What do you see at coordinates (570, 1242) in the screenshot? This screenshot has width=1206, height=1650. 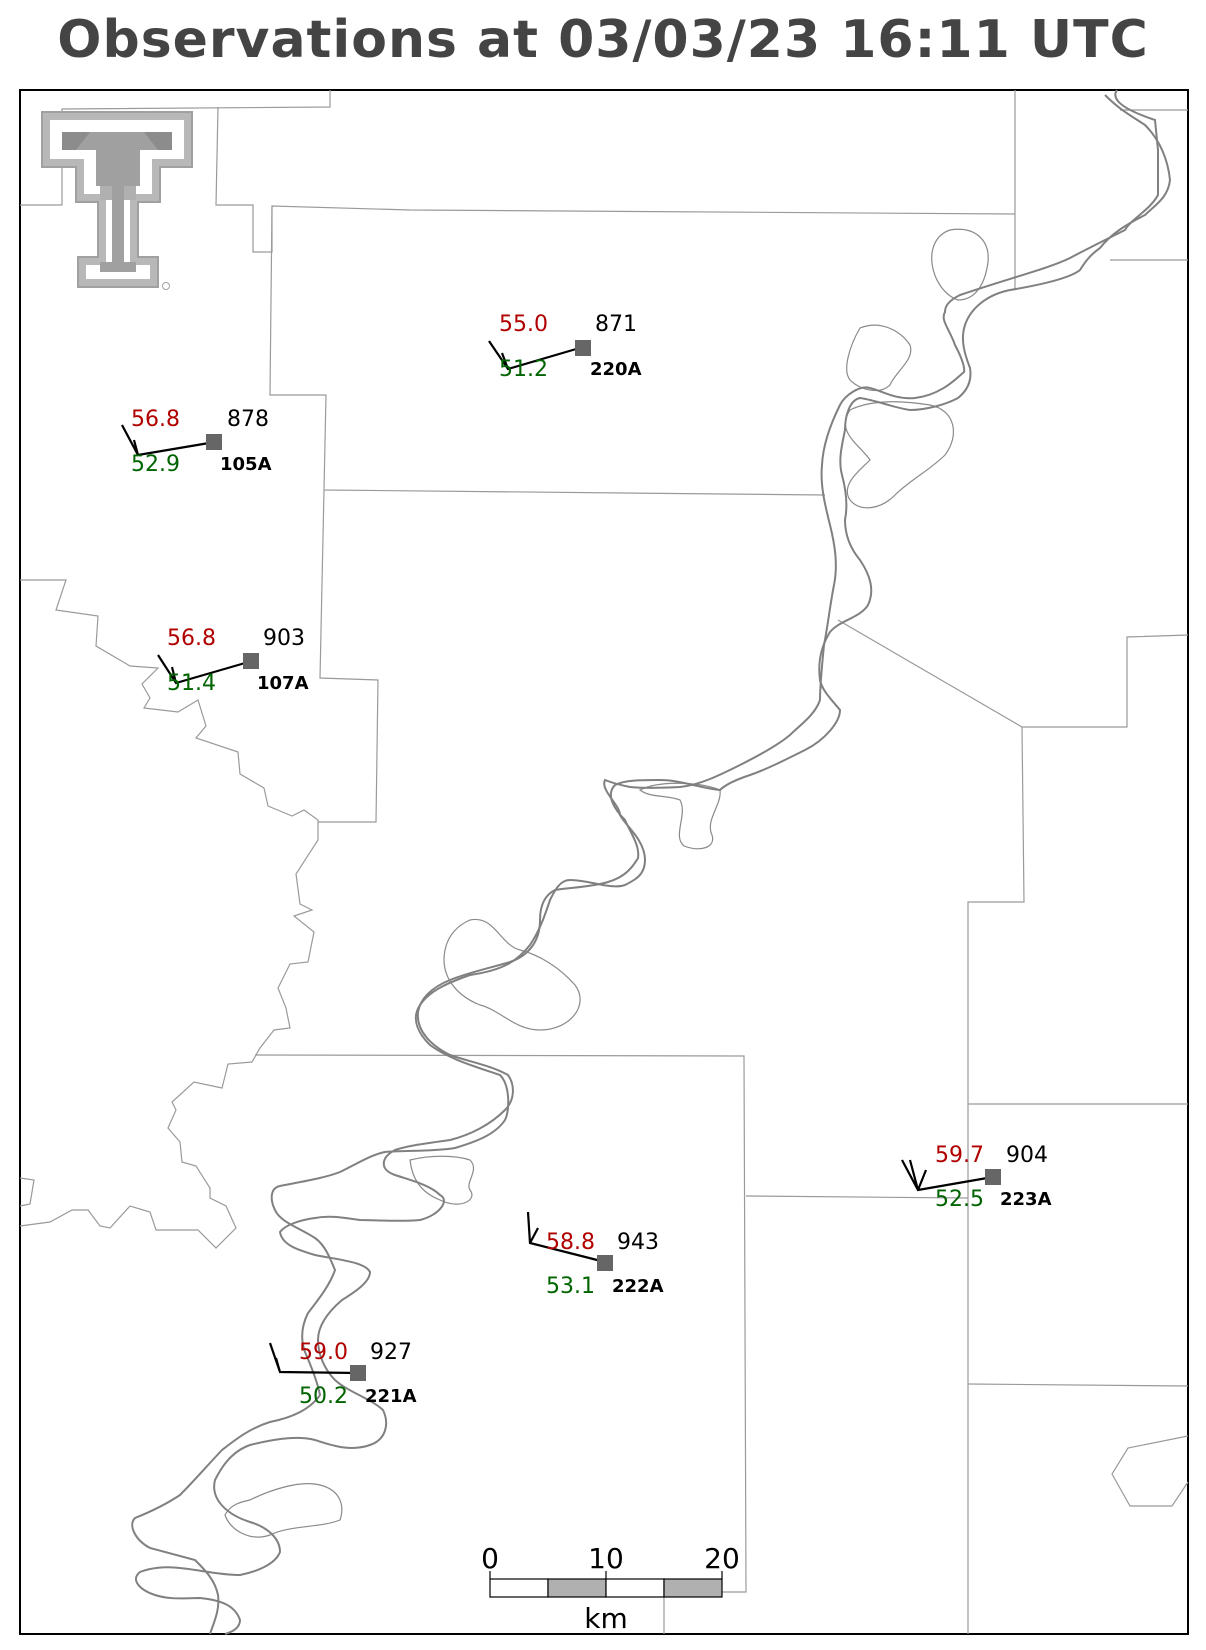 I see `temperature-label: 58.8` at bounding box center [570, 1242].